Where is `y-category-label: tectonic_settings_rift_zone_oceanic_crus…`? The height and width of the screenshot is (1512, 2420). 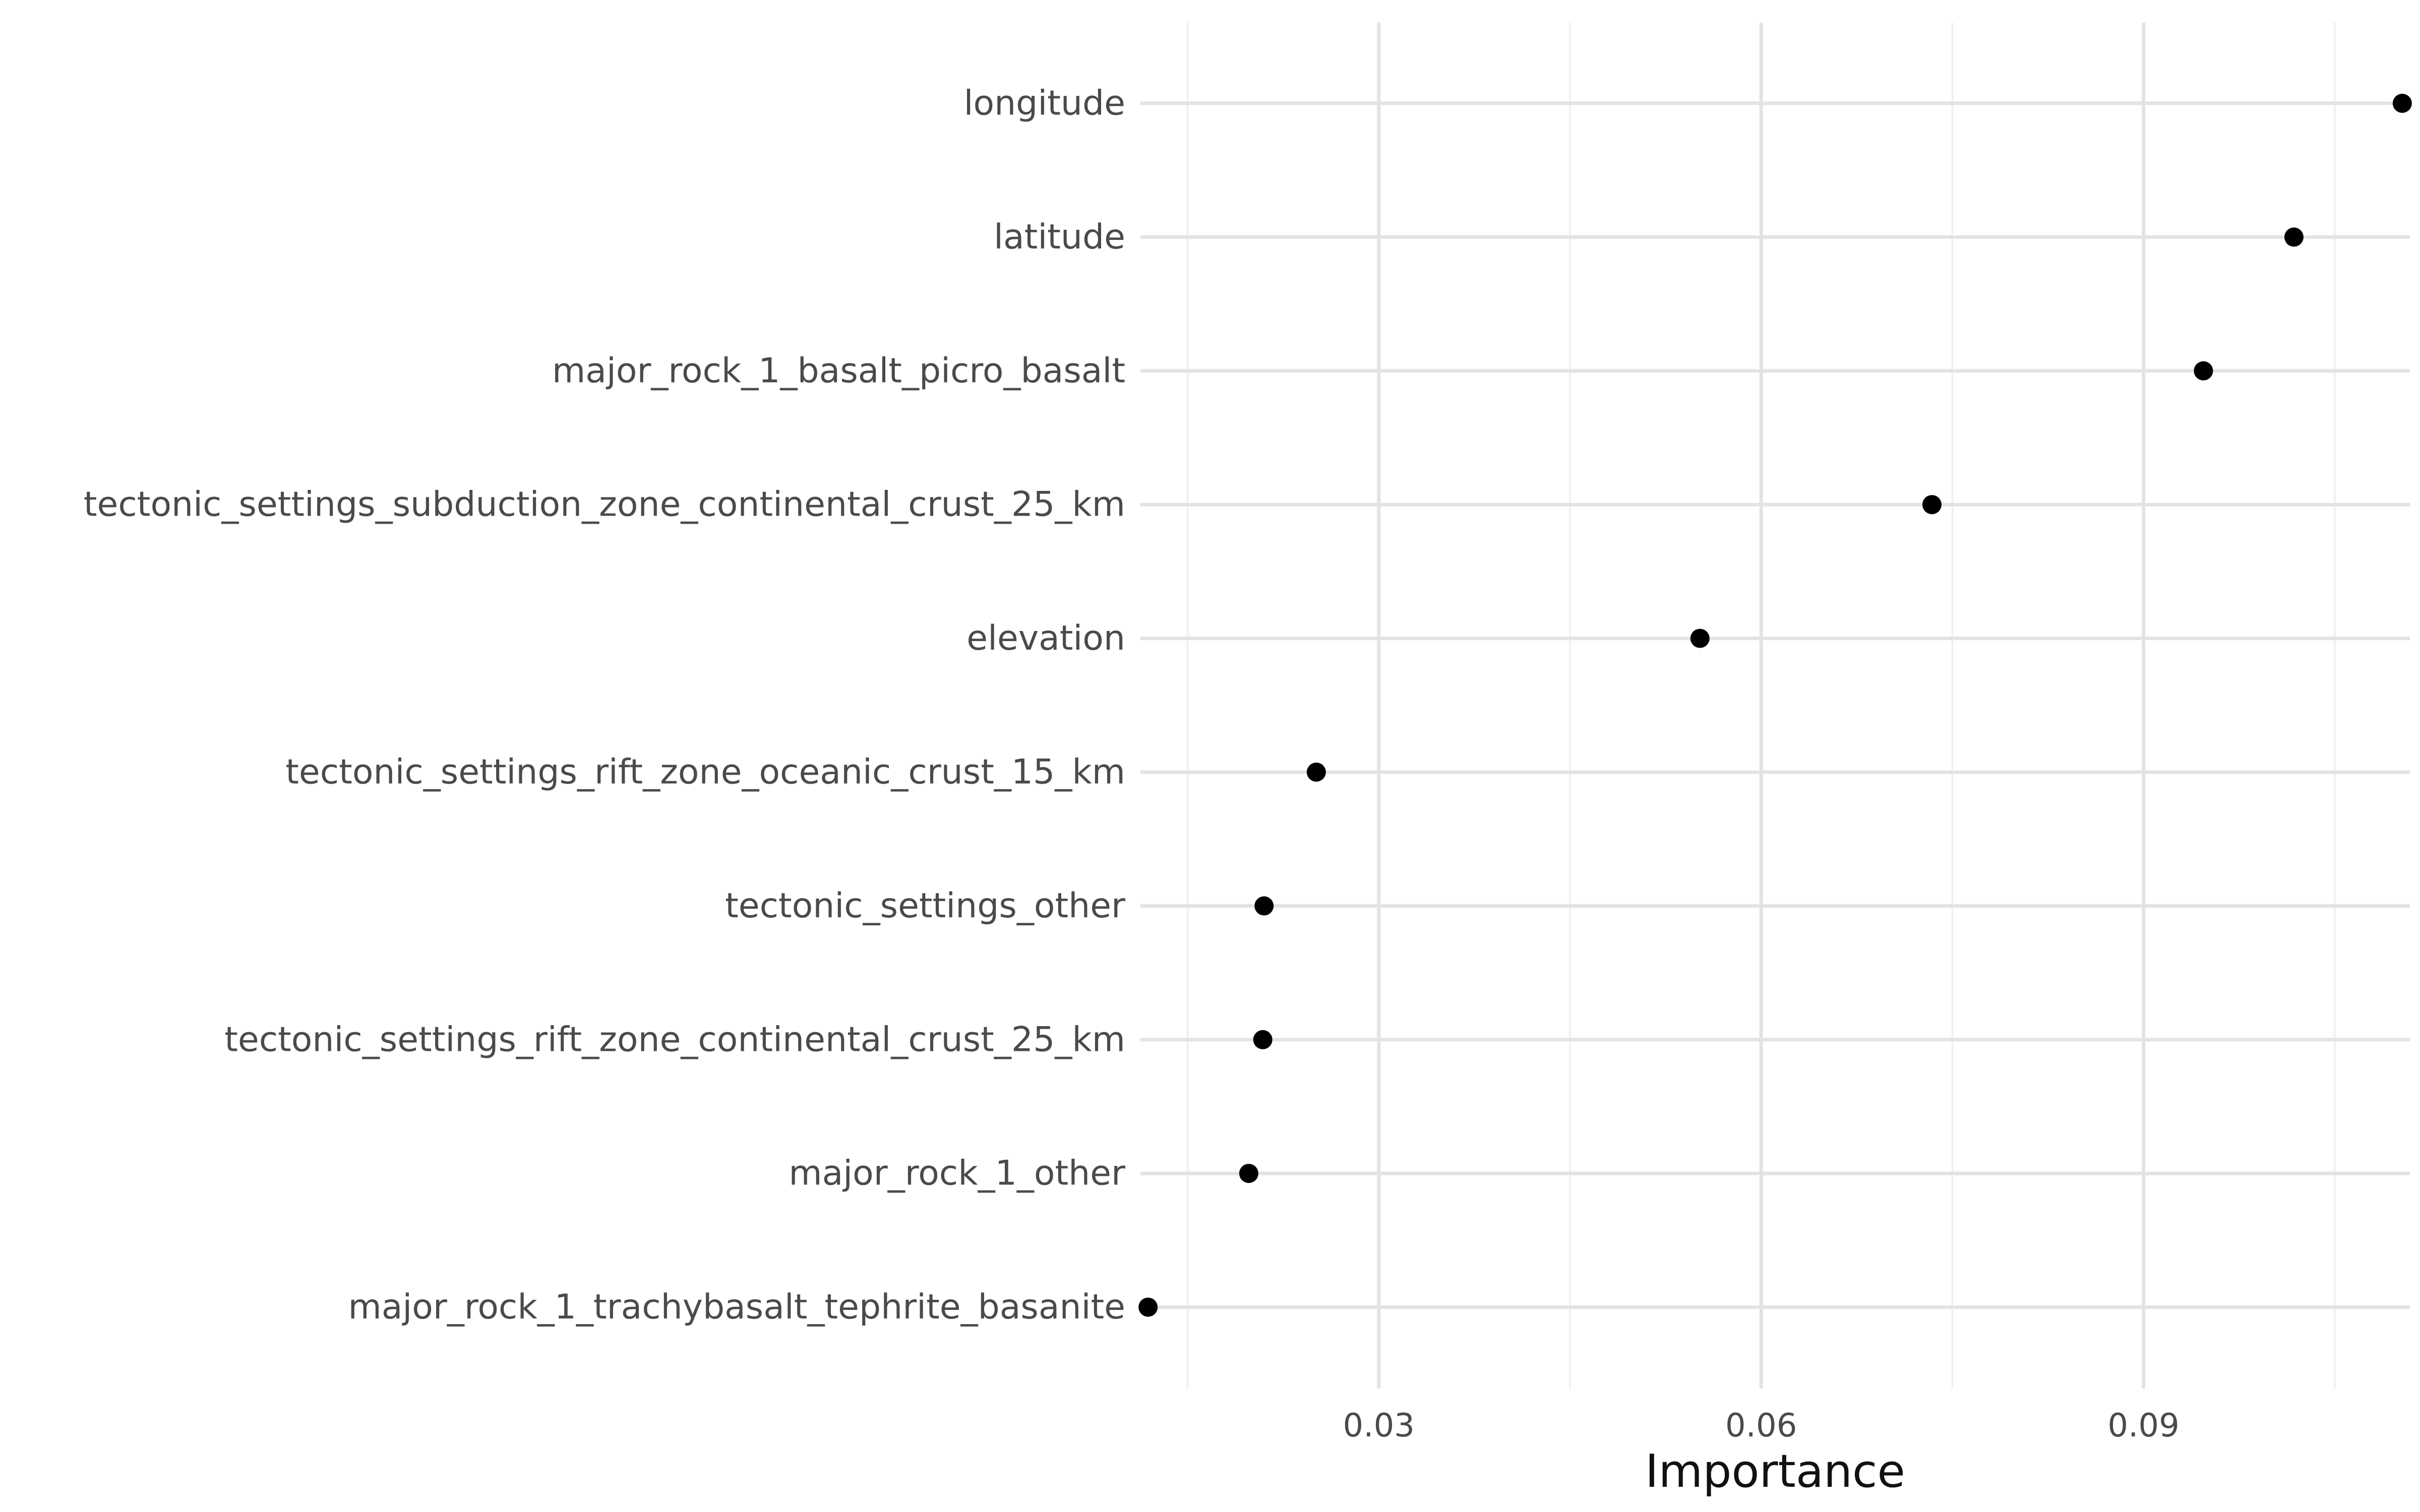 y-category-label: tectonic_settings_rift_zone_oceanic_crus… is located at coordinates (705, 772).